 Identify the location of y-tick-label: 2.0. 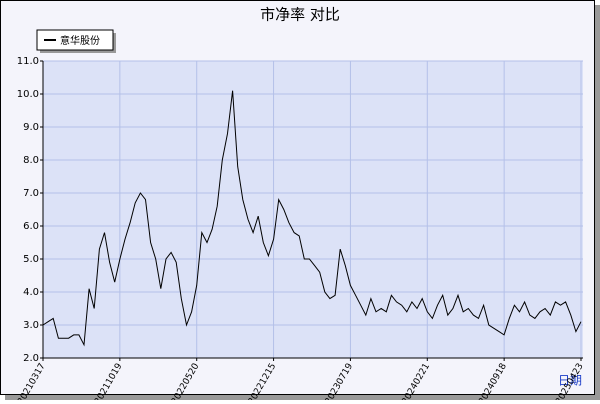
(31, 358).